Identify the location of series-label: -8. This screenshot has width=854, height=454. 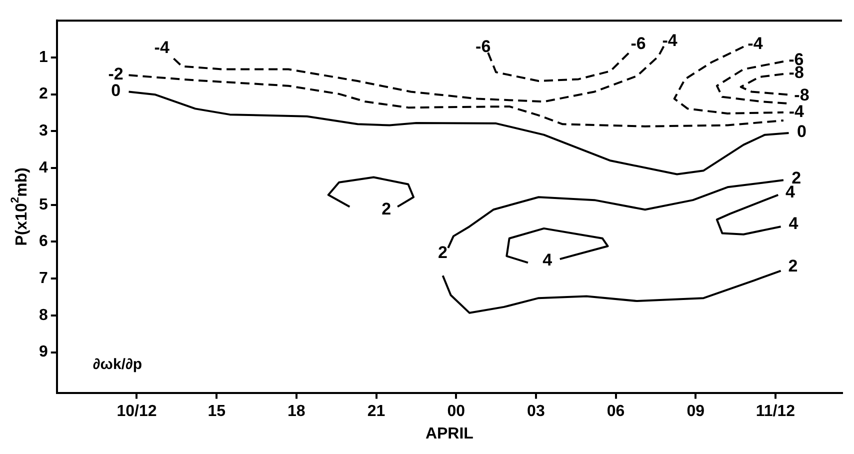
(802, 94).